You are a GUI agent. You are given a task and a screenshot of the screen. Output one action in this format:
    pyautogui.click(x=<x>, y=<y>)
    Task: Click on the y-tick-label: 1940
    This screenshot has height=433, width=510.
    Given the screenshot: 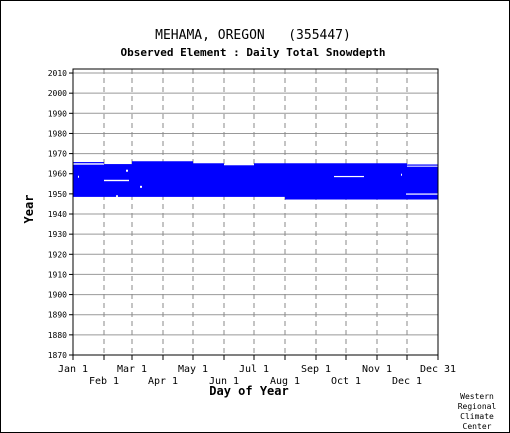 What is the action you would take?
    pyautogui.click(x=57, y=214)
    